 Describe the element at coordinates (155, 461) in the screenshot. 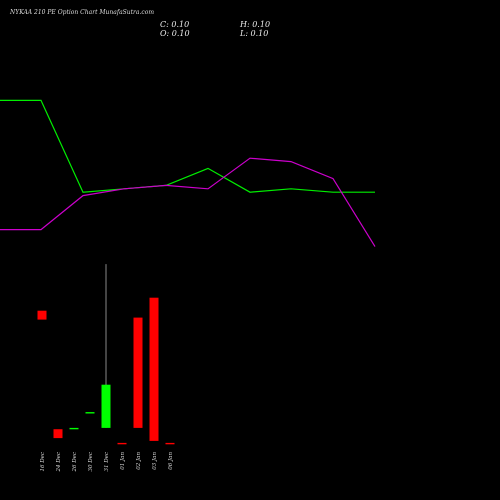

I see `x-tick-label: 03 Jan` at that location.